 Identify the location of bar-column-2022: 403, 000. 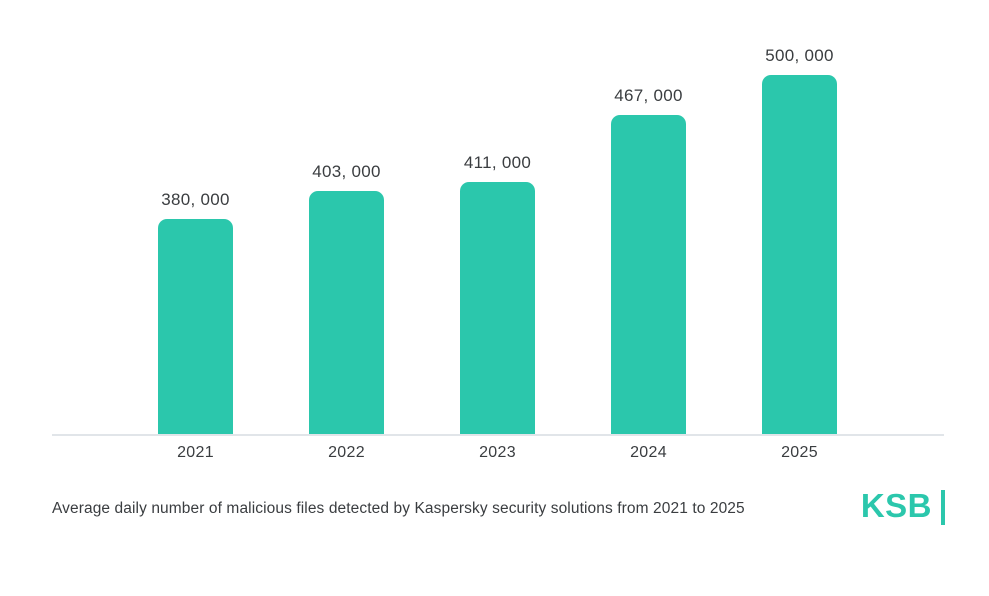
(346, 298).